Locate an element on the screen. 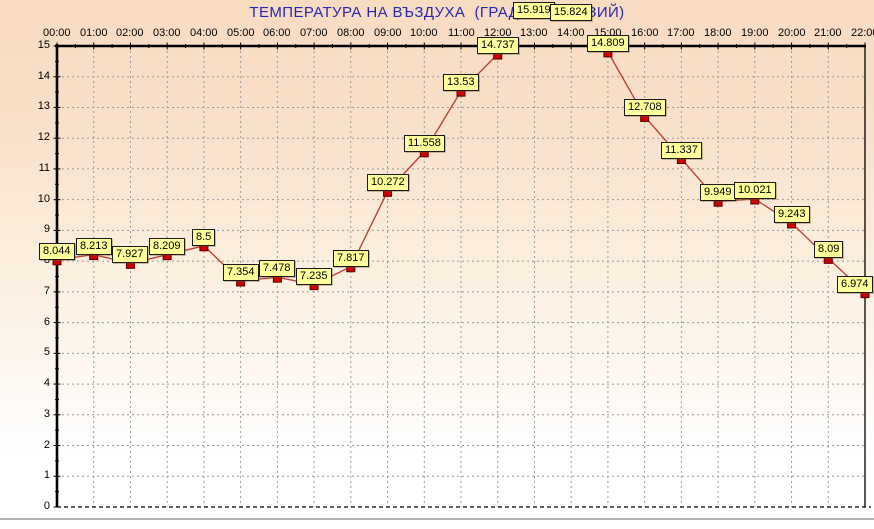  y-tick-label: 1 is located at coordinates (46, 475).